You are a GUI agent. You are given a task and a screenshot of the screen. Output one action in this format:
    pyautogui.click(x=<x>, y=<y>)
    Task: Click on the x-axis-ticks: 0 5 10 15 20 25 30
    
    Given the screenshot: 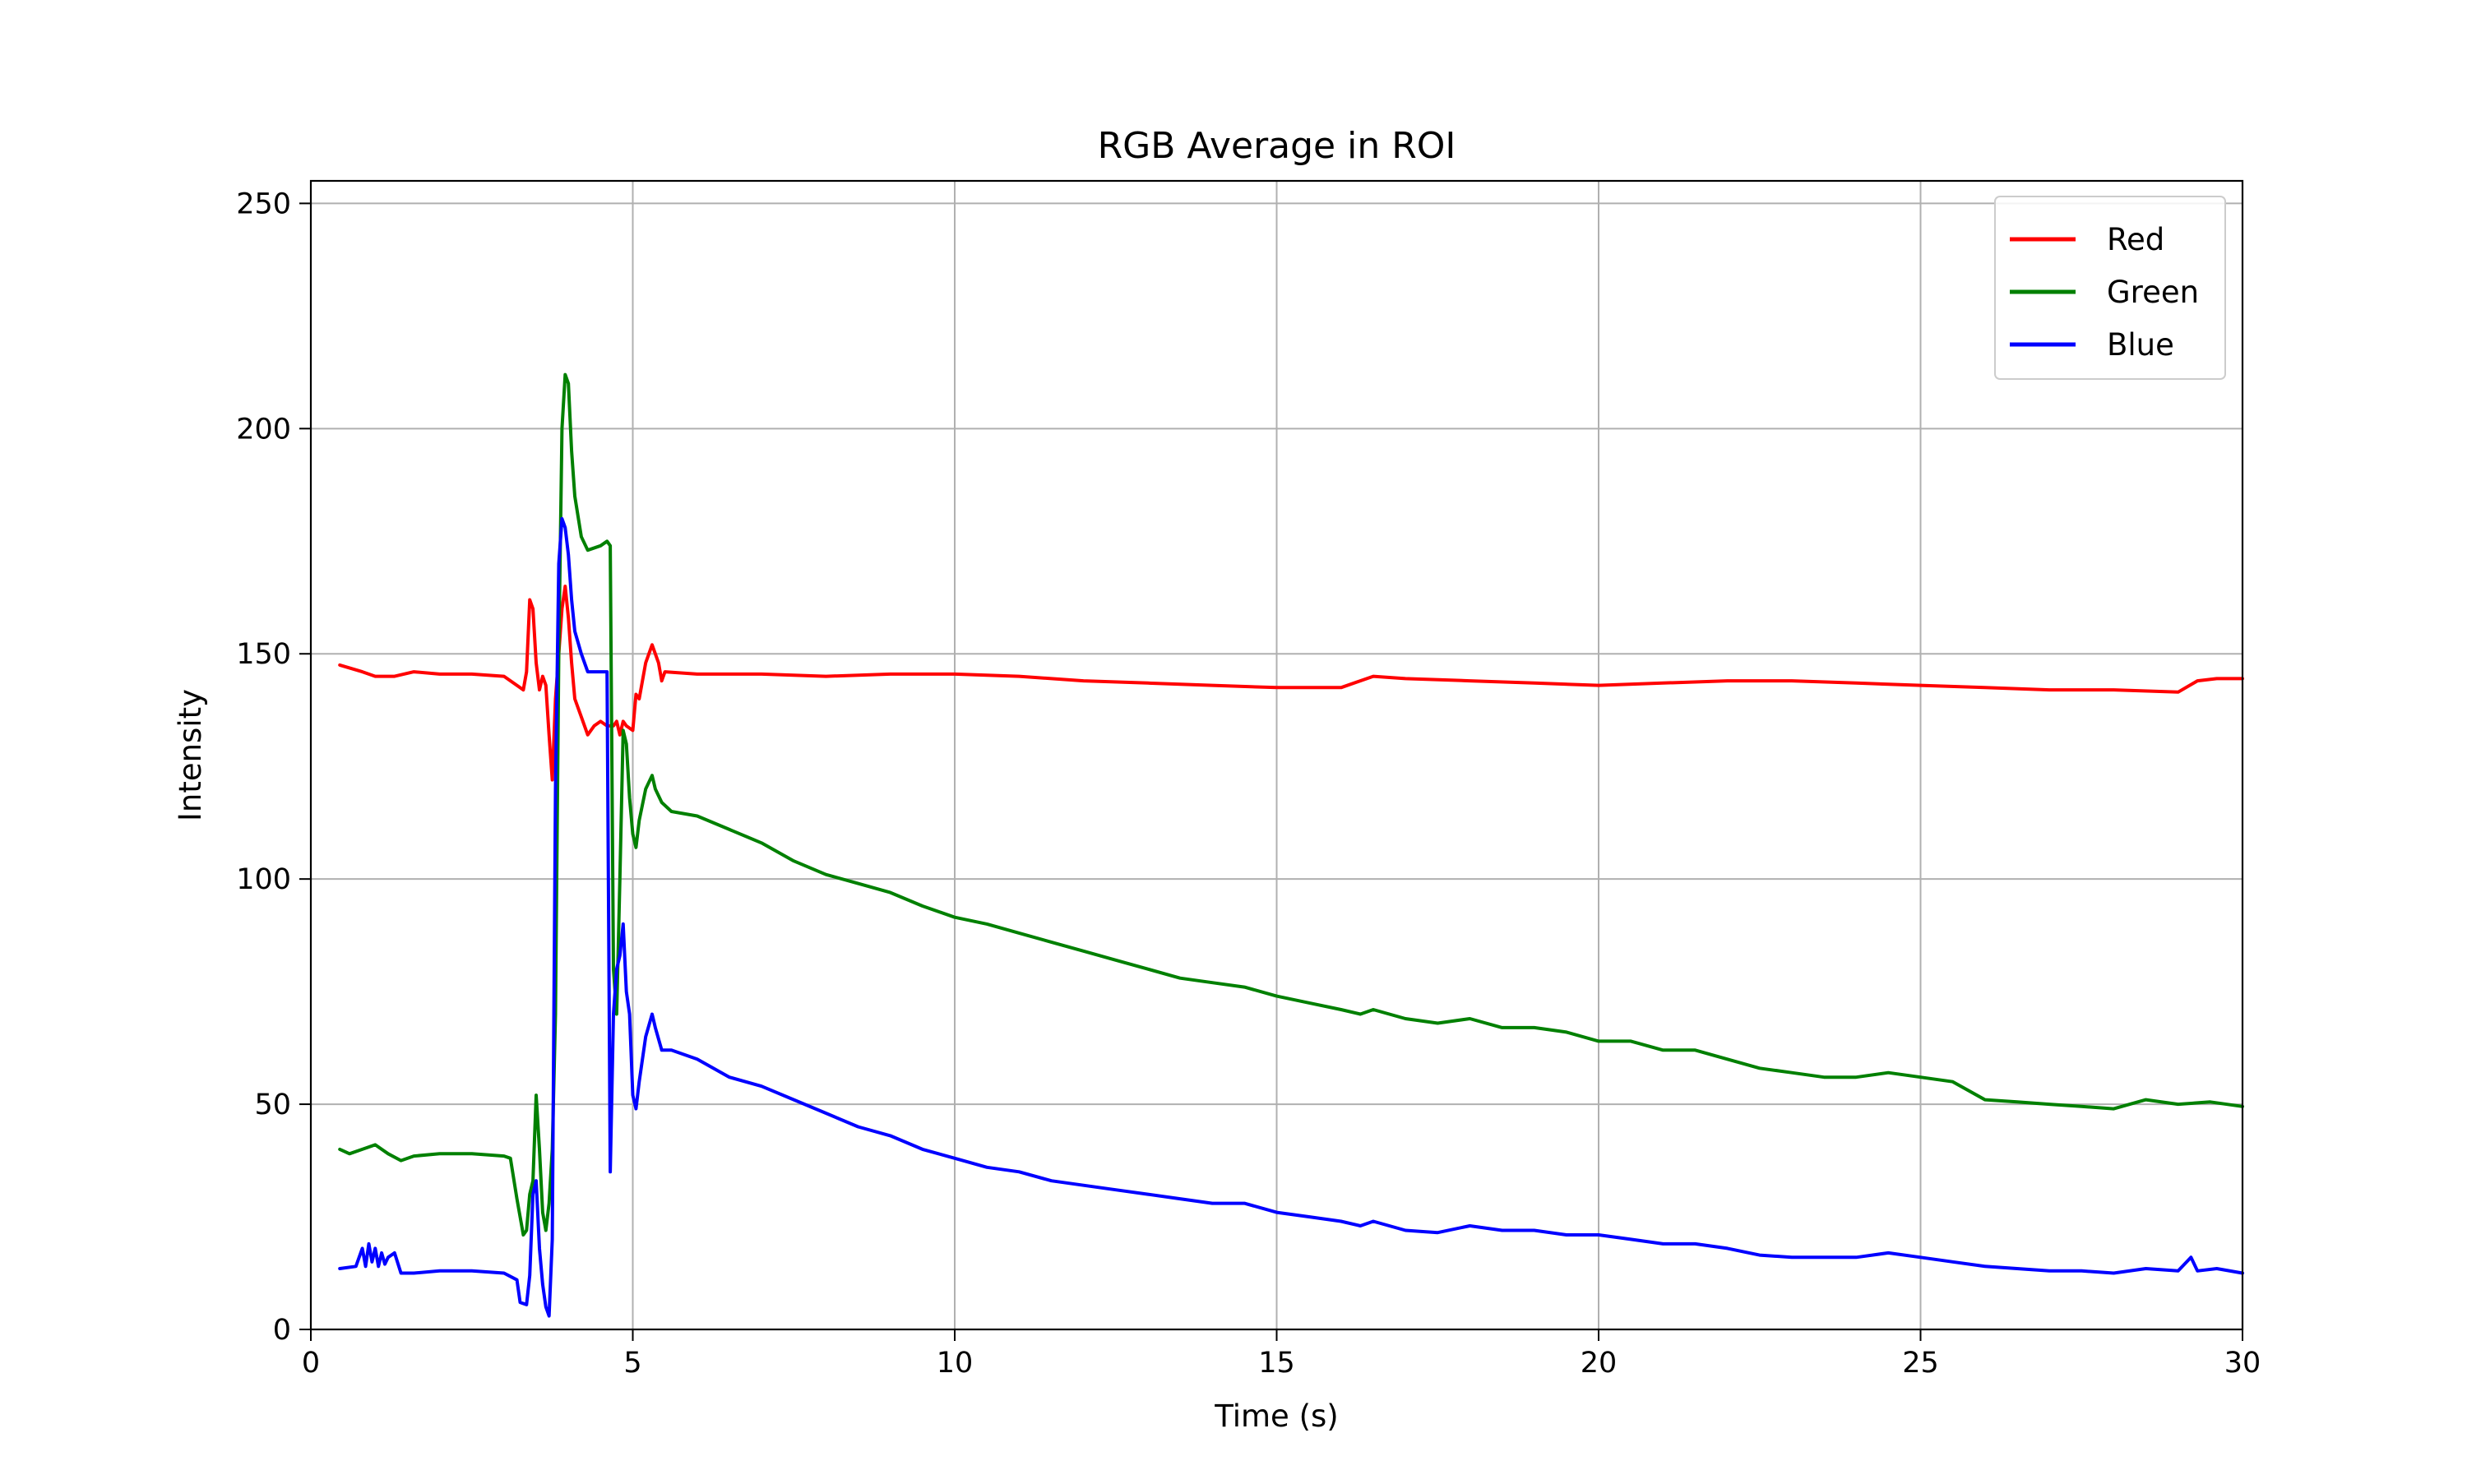 What is the action you would take?
    pyautogui.click(x=1282, y=1355)
    